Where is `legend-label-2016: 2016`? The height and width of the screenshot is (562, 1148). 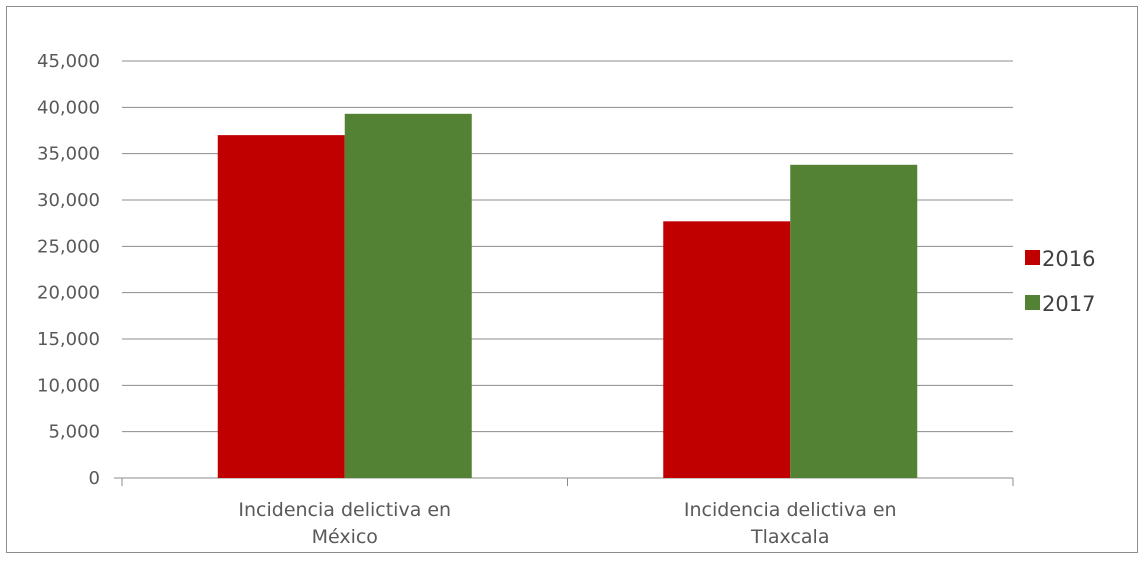 legend-label-2016: 2016 is located at coordinates (1068, 259).